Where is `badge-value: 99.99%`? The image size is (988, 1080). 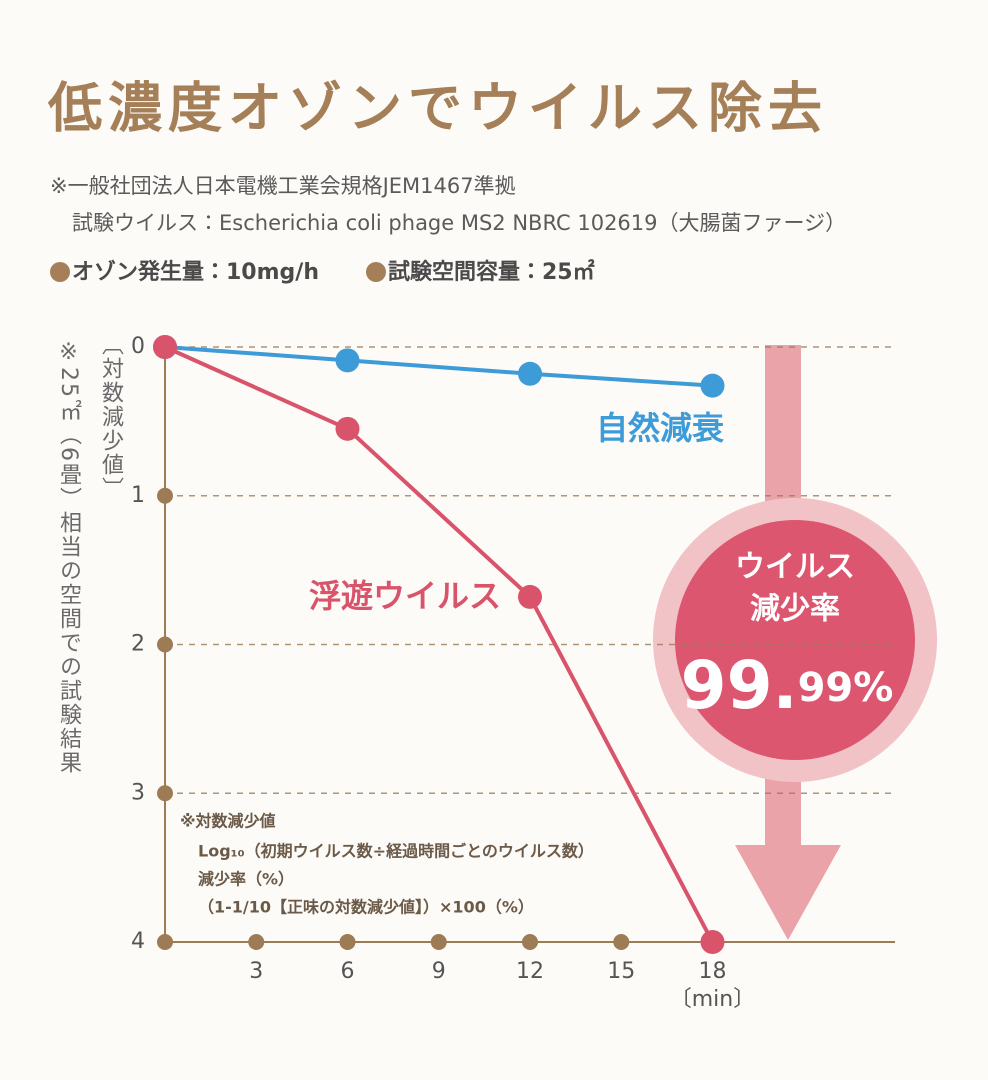
badge-value: 99.99% is located at coordinates (787, 685).